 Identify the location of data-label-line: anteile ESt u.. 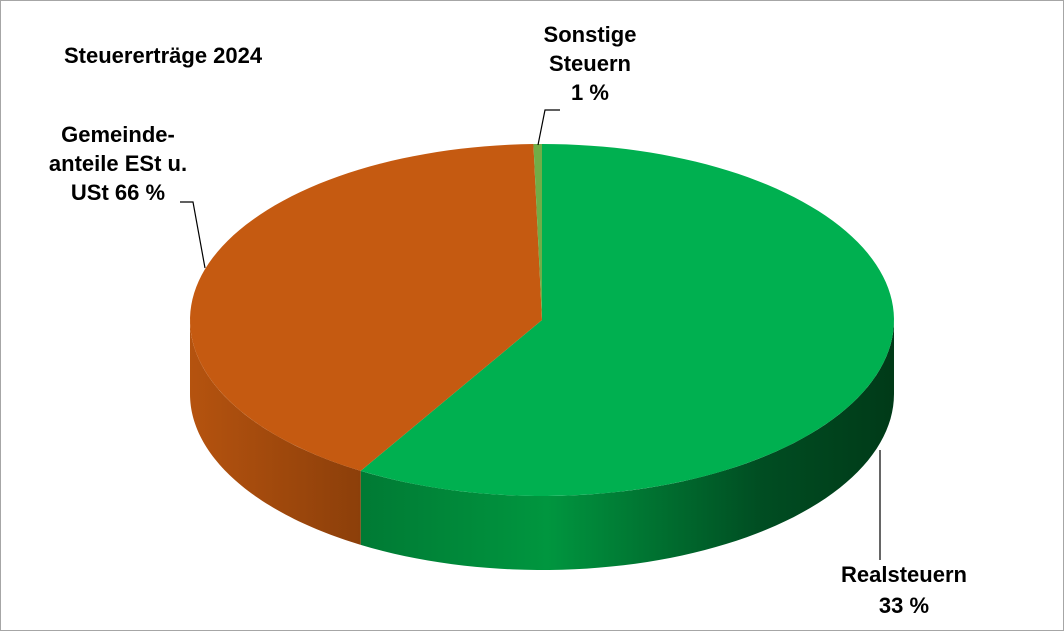
(118, 163).